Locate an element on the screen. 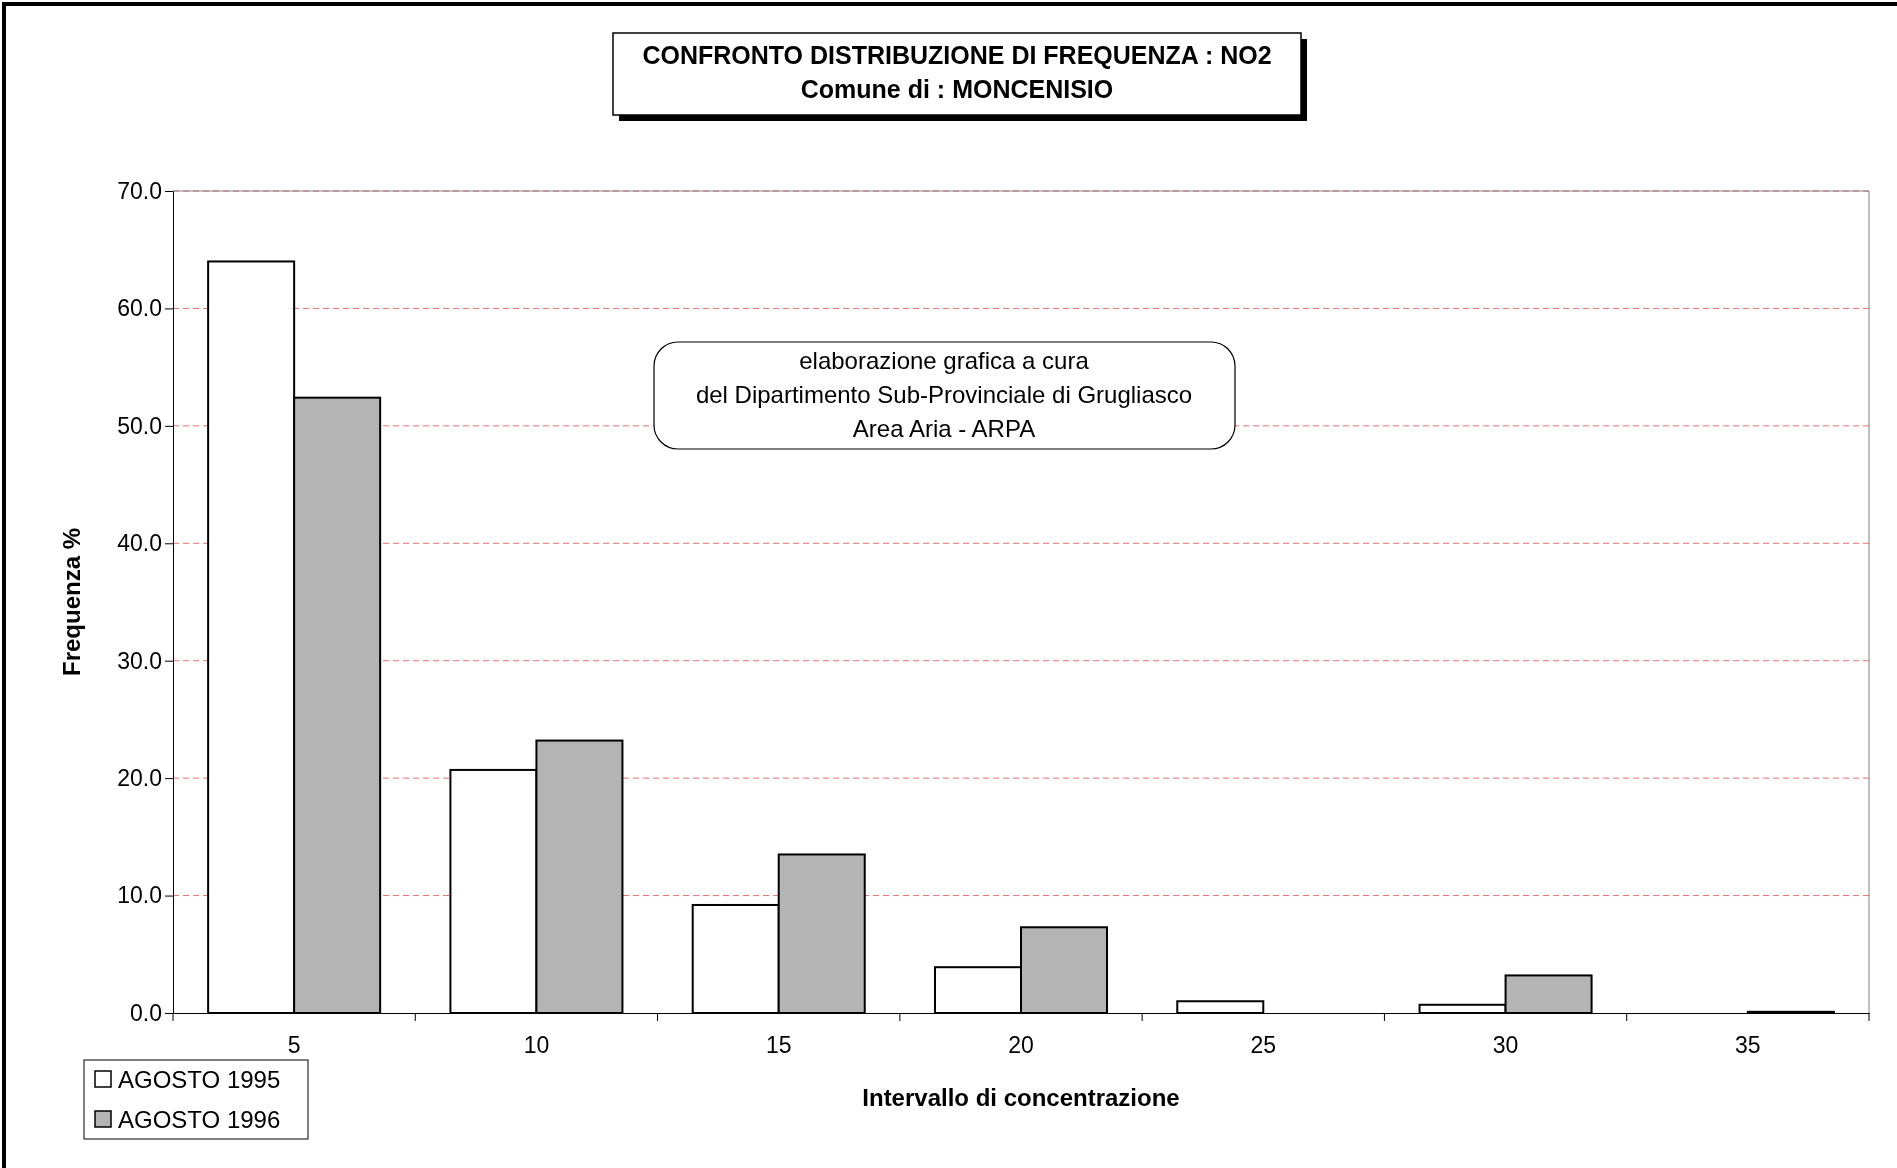  chart-title: CONFRONTO DISTRIBUZIONE DI FREQUENZA : NO2 is located at coordinates (957, 55).